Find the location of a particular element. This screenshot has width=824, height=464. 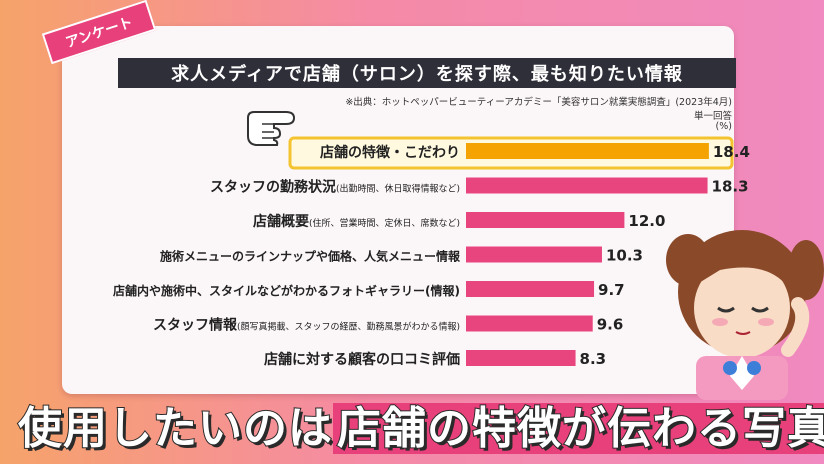

category-label-3: 施術メニューのラインナップや価格、人気メニュー情報 is located at coordinates (310, 256).